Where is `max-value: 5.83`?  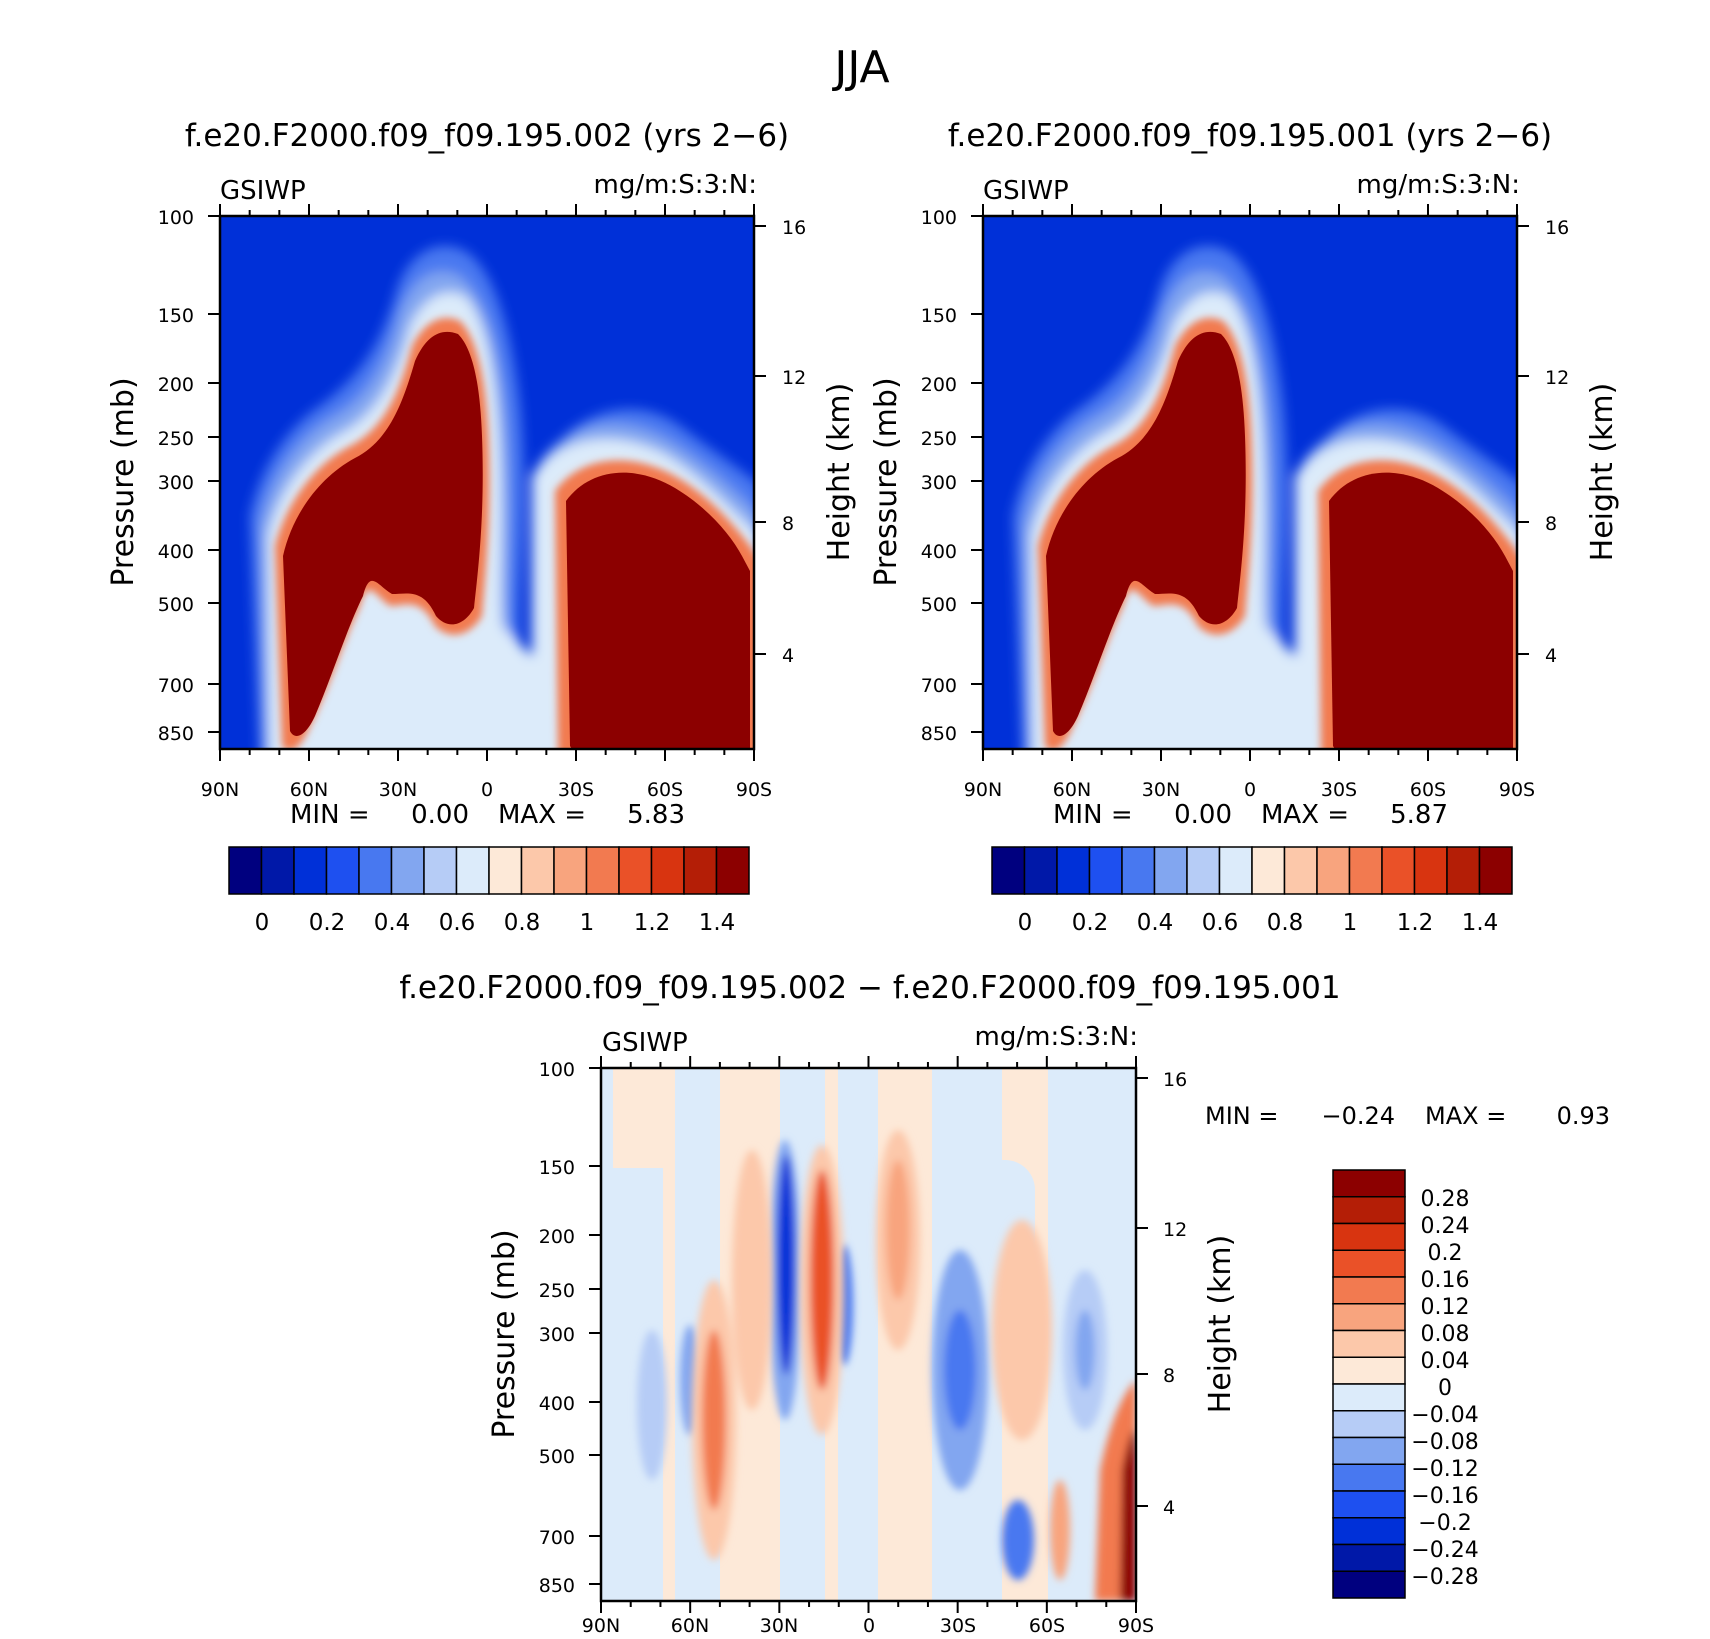 max-value: 5.83 is located at coordinates (656, 815).